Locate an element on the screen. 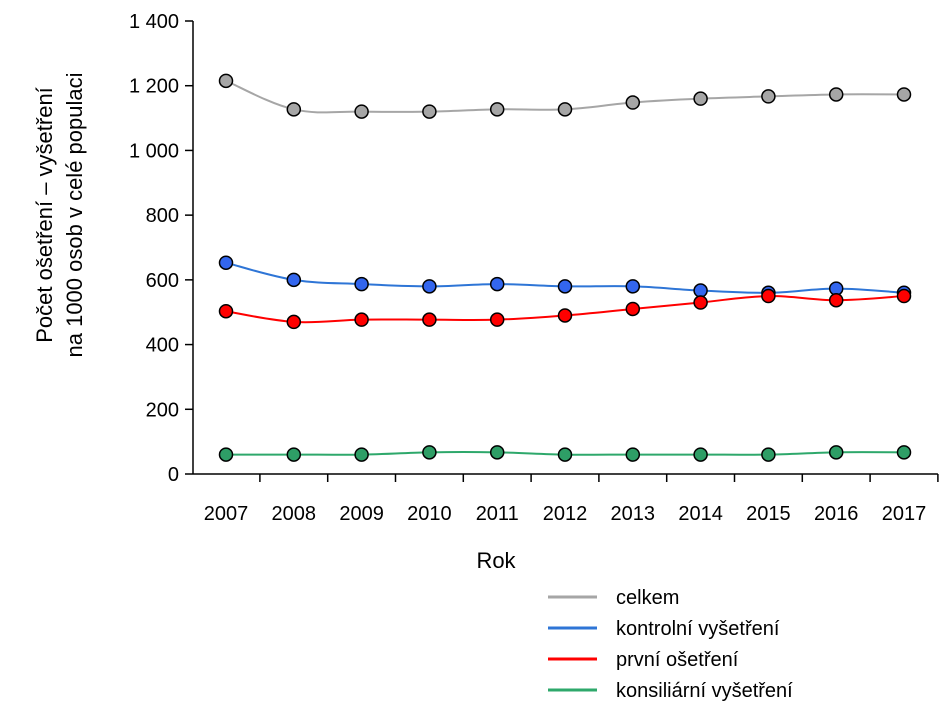 The height and width of the screenshot is (702, 943). x-tick-label: 2011 is located at coordinates (497, 514).